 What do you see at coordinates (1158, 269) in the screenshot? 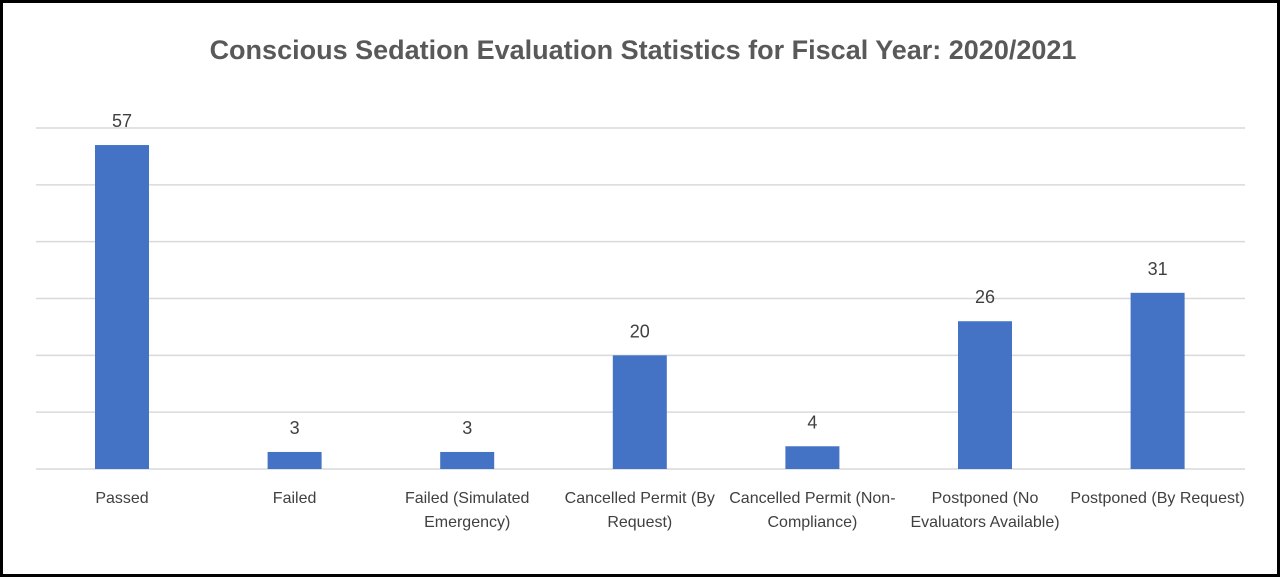
I see `value-label: 31` at bounding box center [1158, 269].